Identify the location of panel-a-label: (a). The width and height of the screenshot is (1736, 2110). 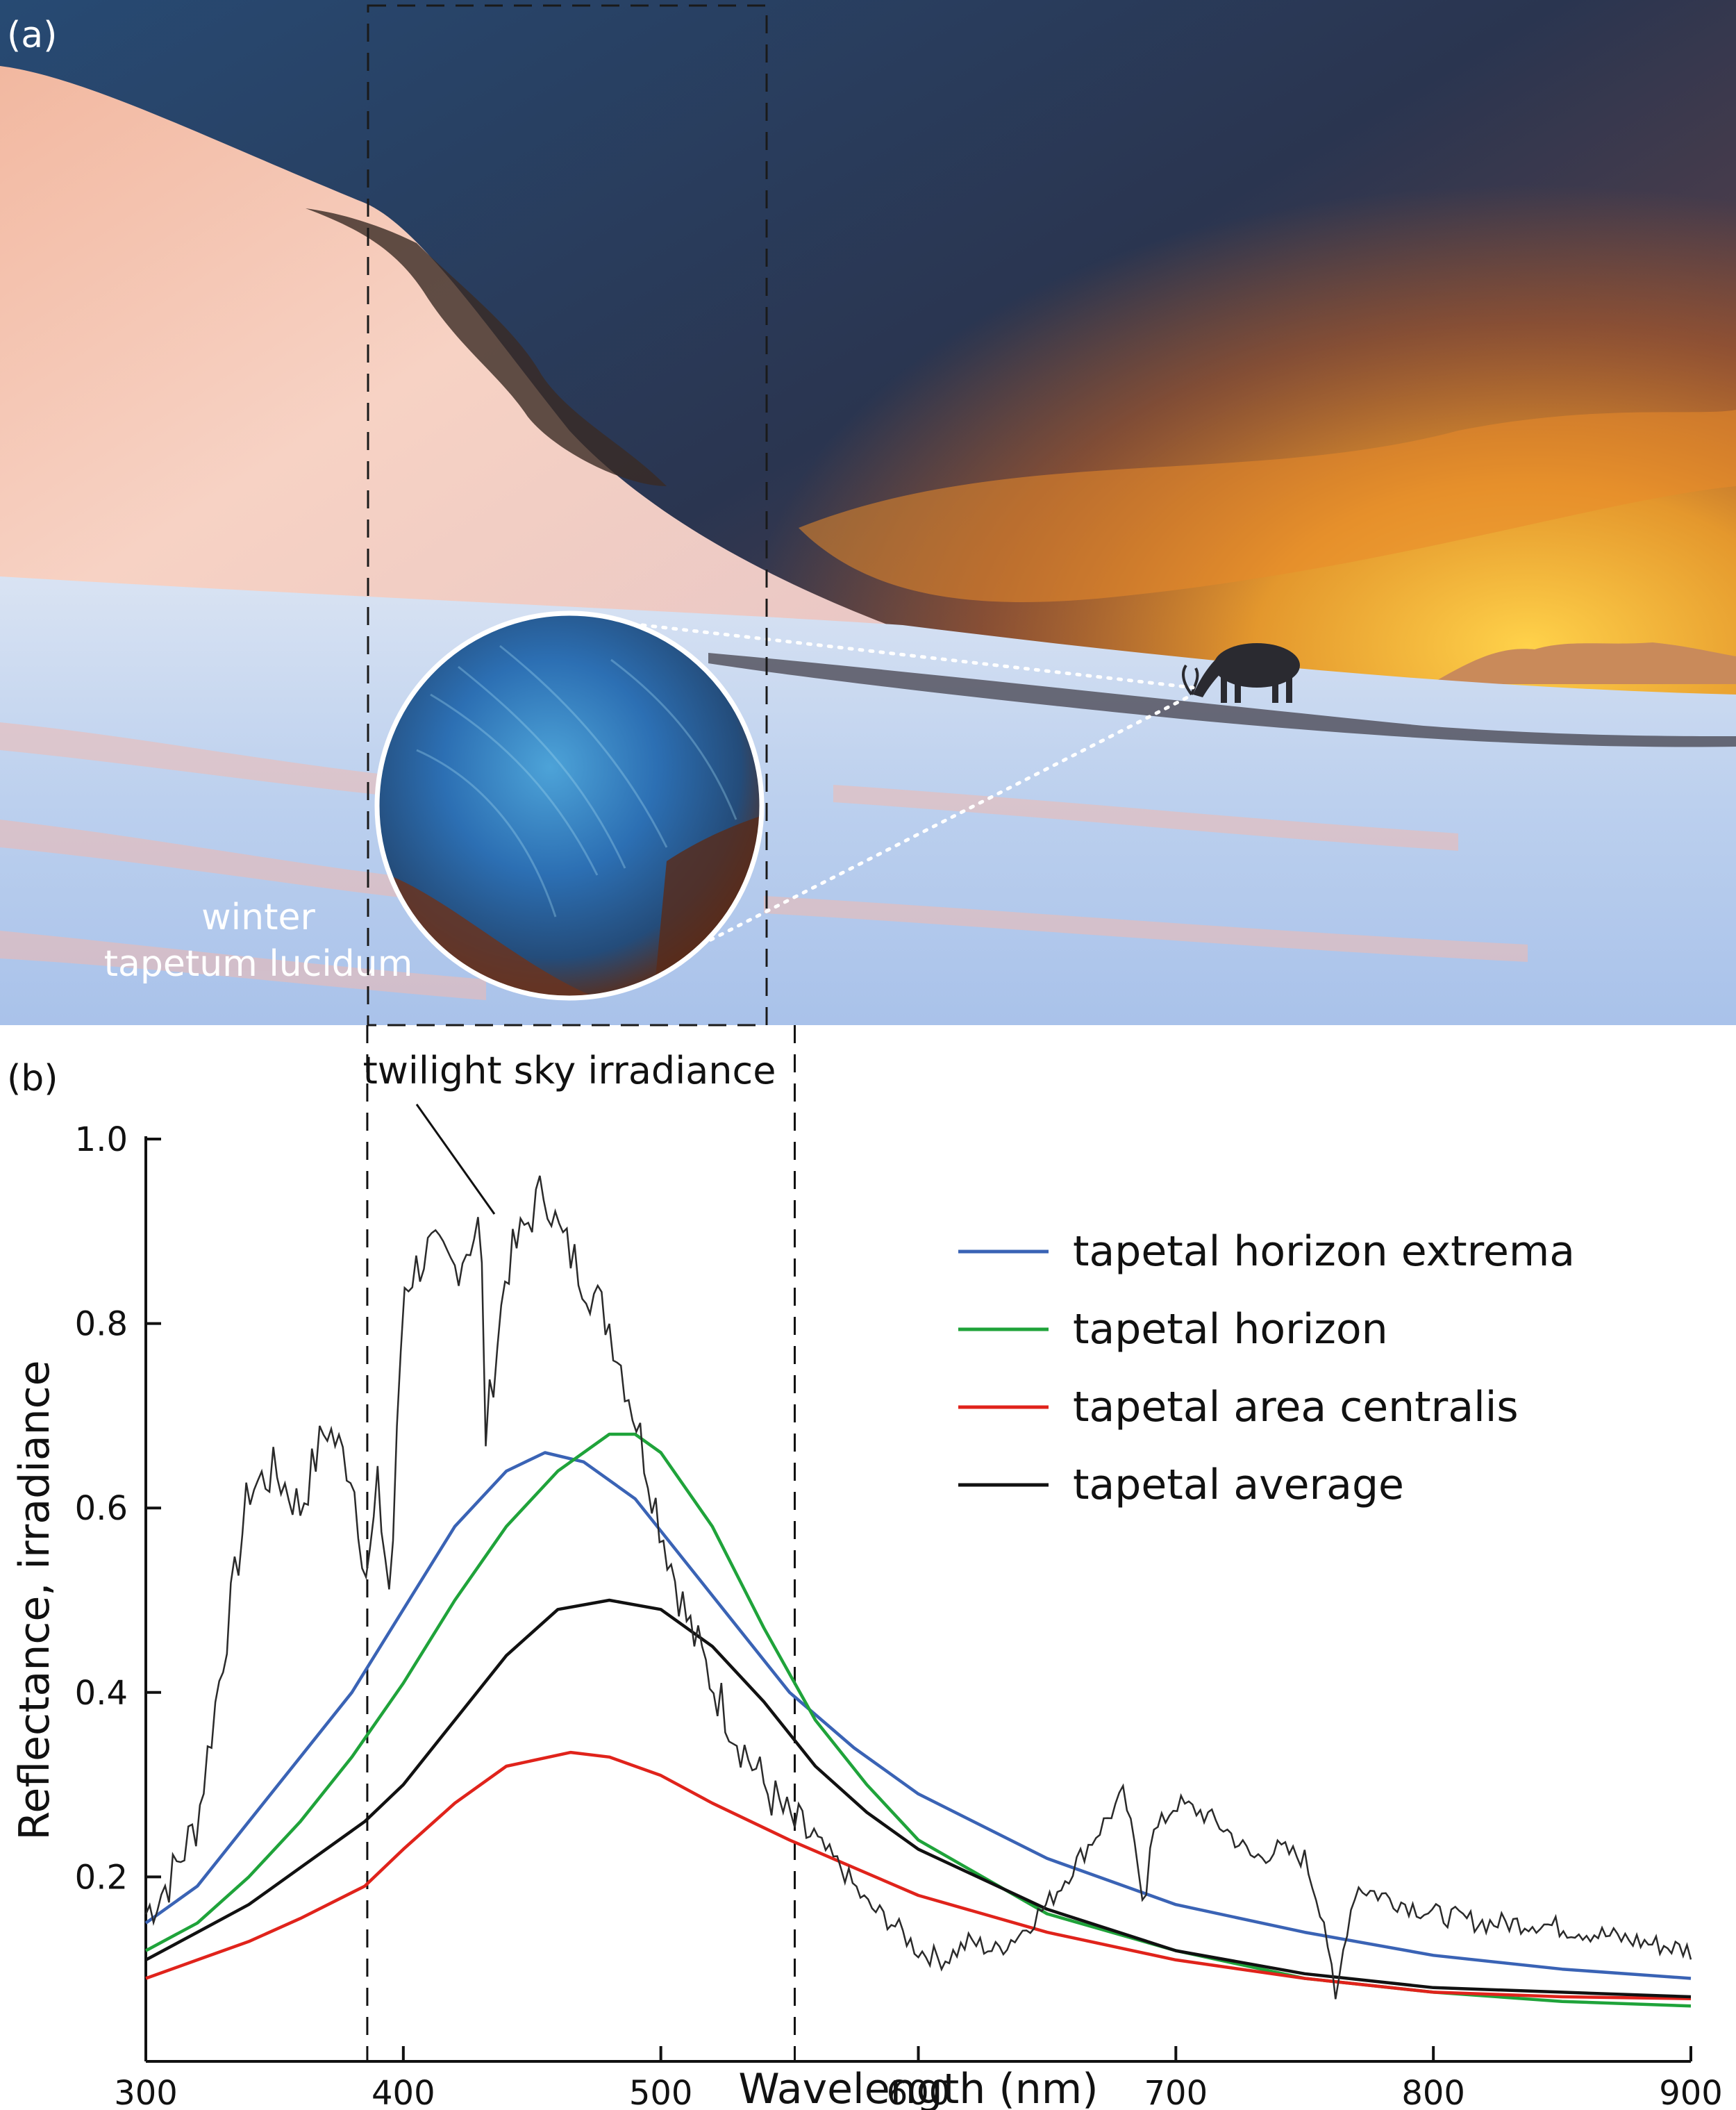
(32, 35).